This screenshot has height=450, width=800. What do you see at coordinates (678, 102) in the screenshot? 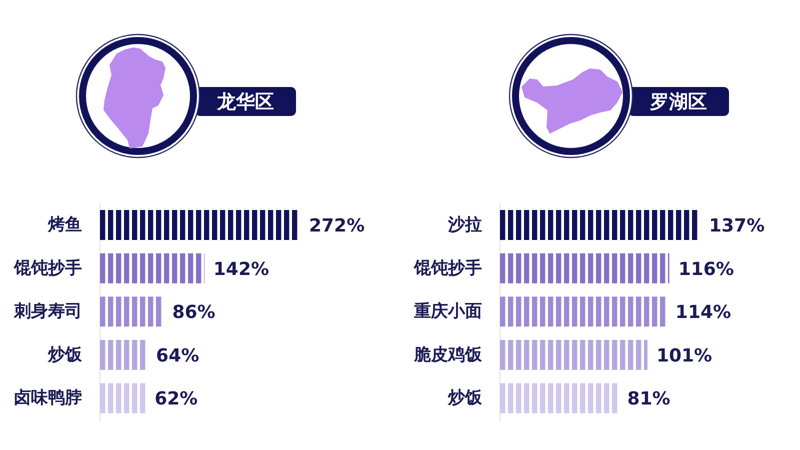
I see `title: 罗湖区` at bounding box center [678, 102].